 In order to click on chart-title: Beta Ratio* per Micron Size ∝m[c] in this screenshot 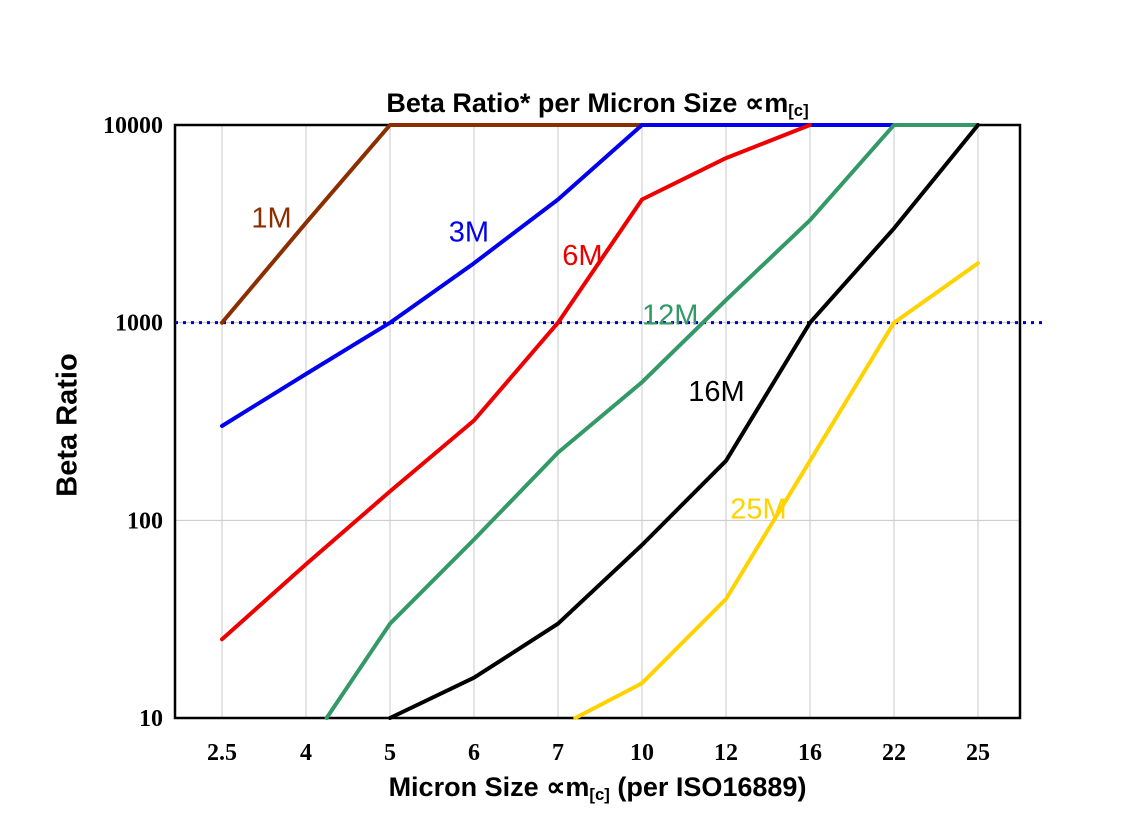, I will do `click(597, 104)`.